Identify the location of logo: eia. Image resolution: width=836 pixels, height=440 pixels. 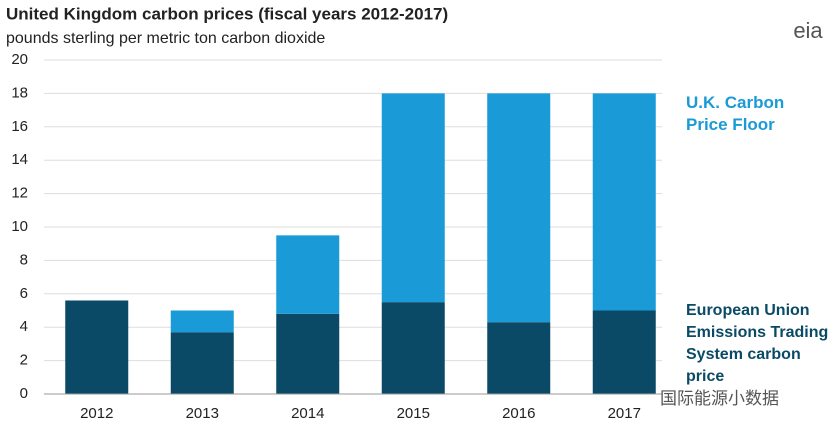
(808, 30).